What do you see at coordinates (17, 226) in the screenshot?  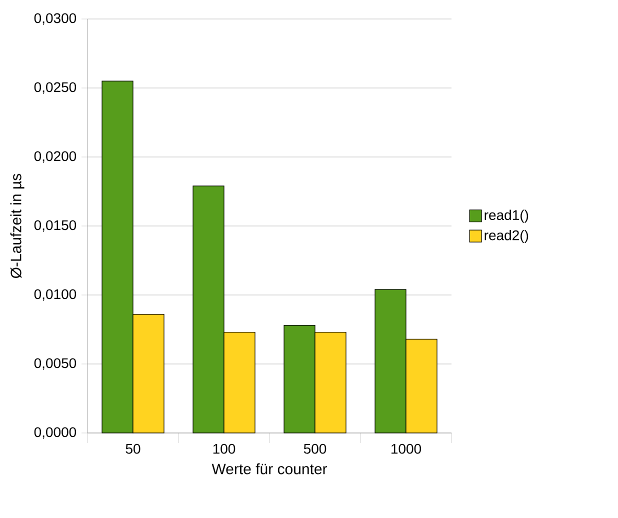 I see `y-axis-title: Ø-Laufzeit in µs` at bounding box center [17, 226].